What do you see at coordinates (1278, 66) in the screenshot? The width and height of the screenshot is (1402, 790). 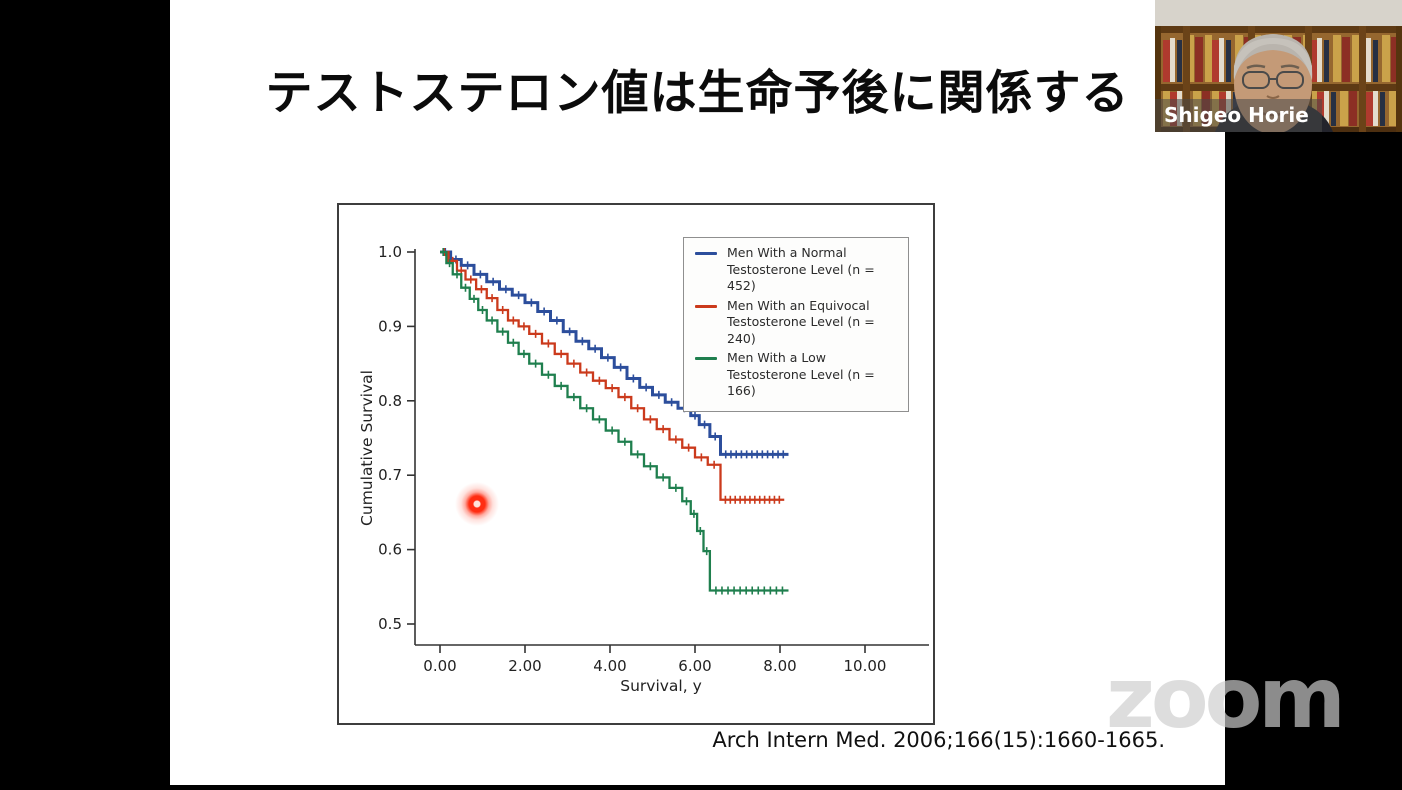 I see `webcam-tile: Shigeo Horie` at bounding box center [1278, 66].